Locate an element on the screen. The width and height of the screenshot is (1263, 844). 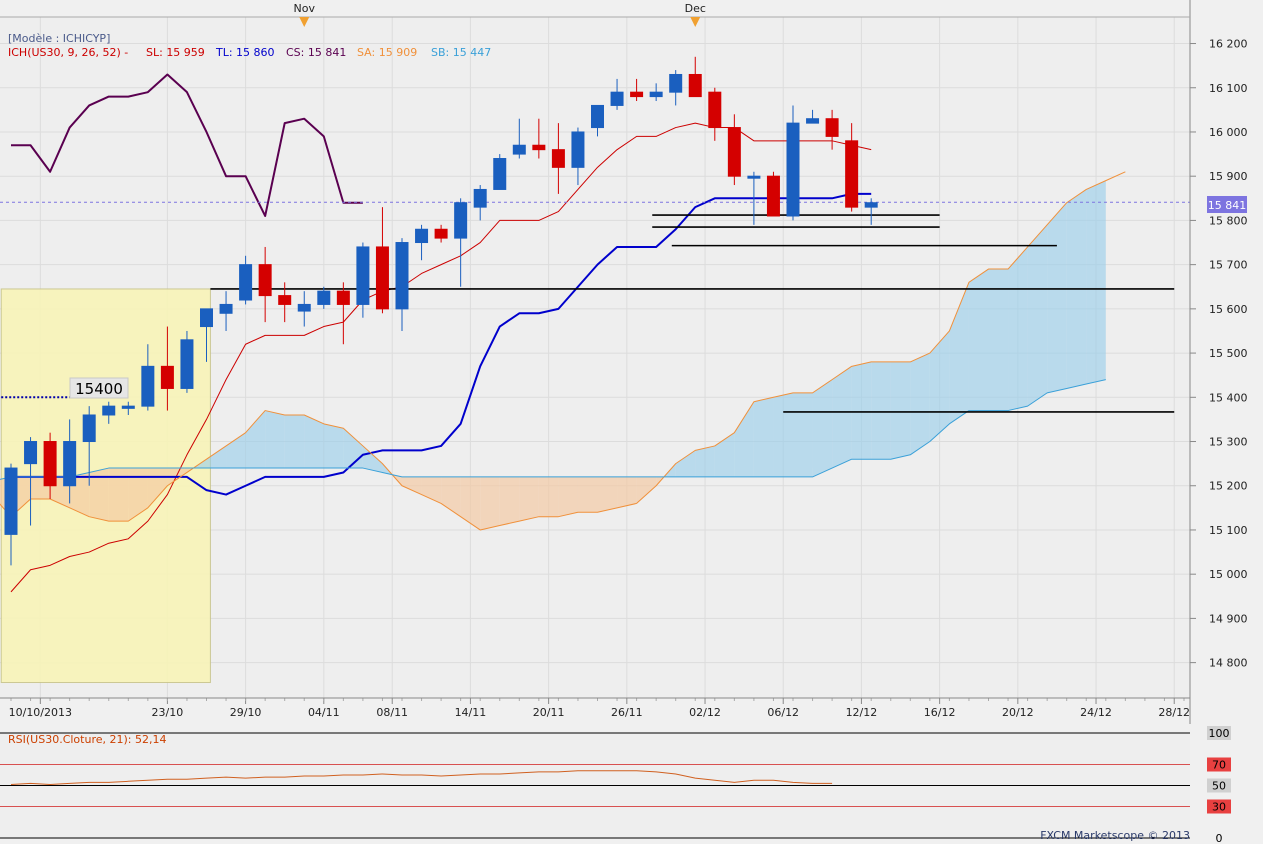
legend-sa: SA: 15 909 is located at coordinates (387, 52).